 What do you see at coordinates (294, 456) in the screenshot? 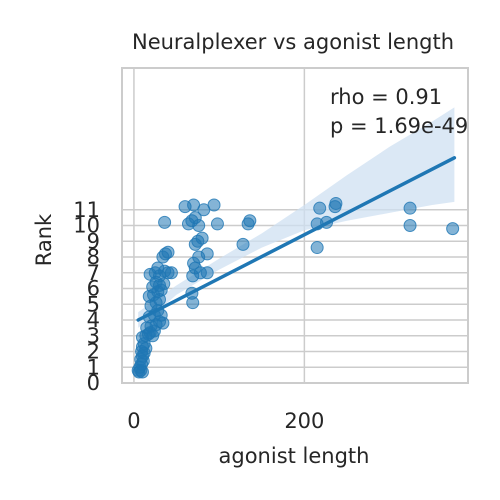
I see `x-axis-label: agonist length` at bounding box center [294, 456].